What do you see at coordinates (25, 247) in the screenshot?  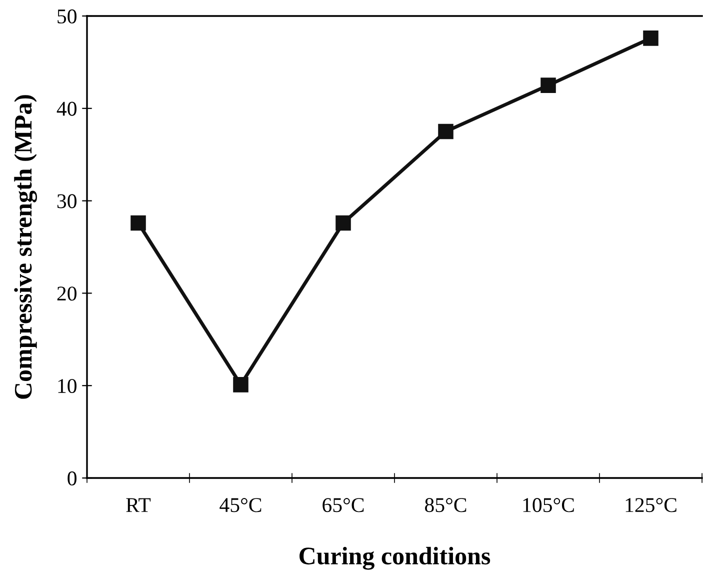 I see `y-axis-title: Compressive strength (MPa)` at bounding box center [25, 247].